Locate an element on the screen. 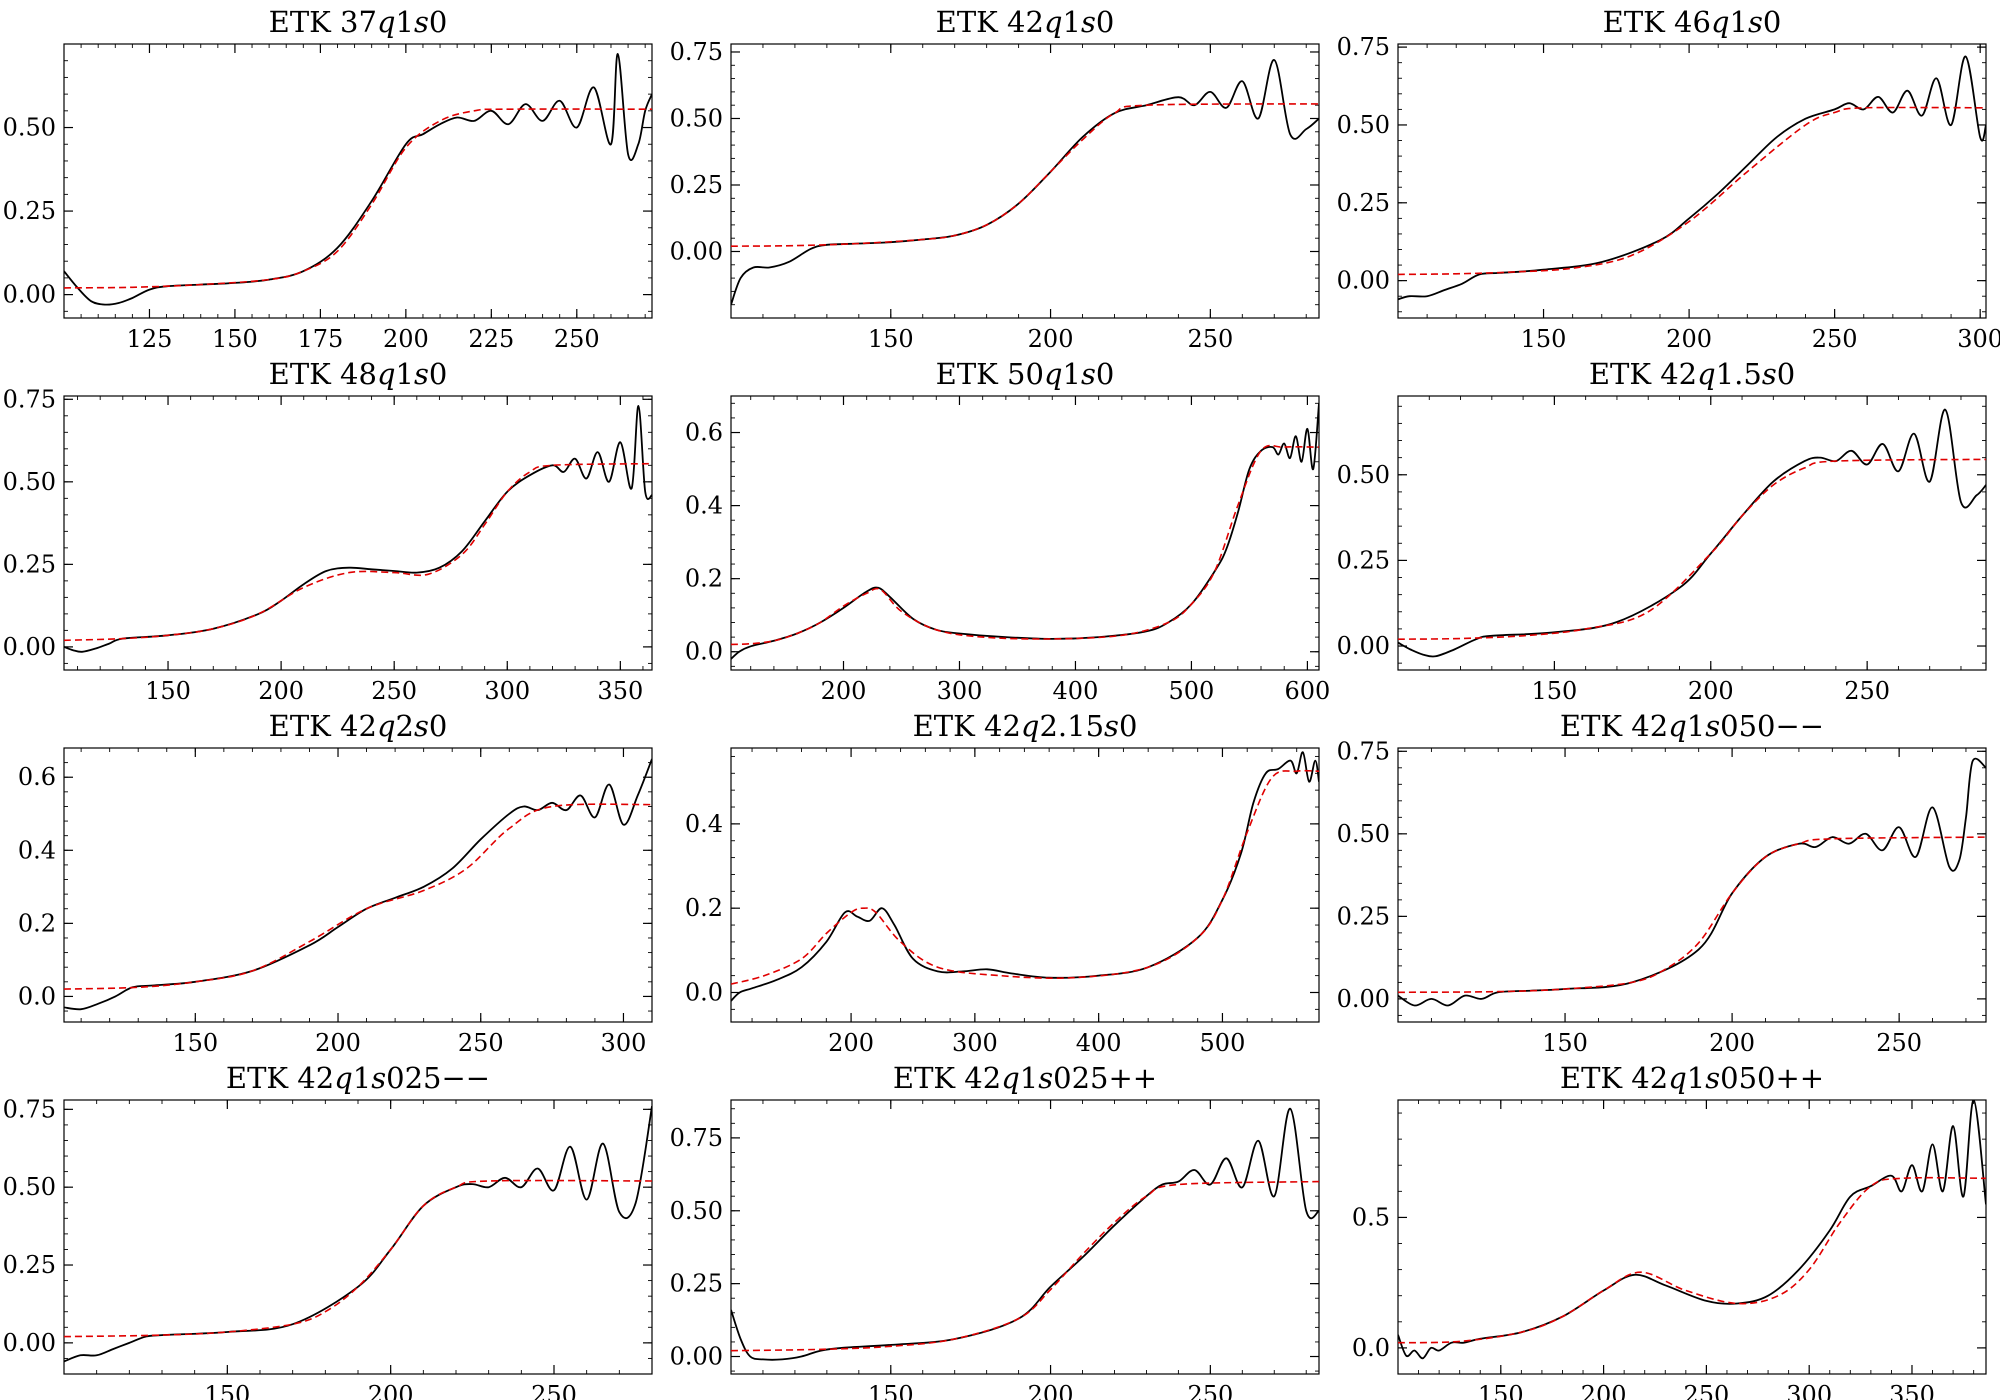 This screenshot has height=1400, width=2000. subplot-0: ETK 37q1s0 125 150 175 200 225 250 0.00 0.25 0.50 is located at coordinates (328, 179).